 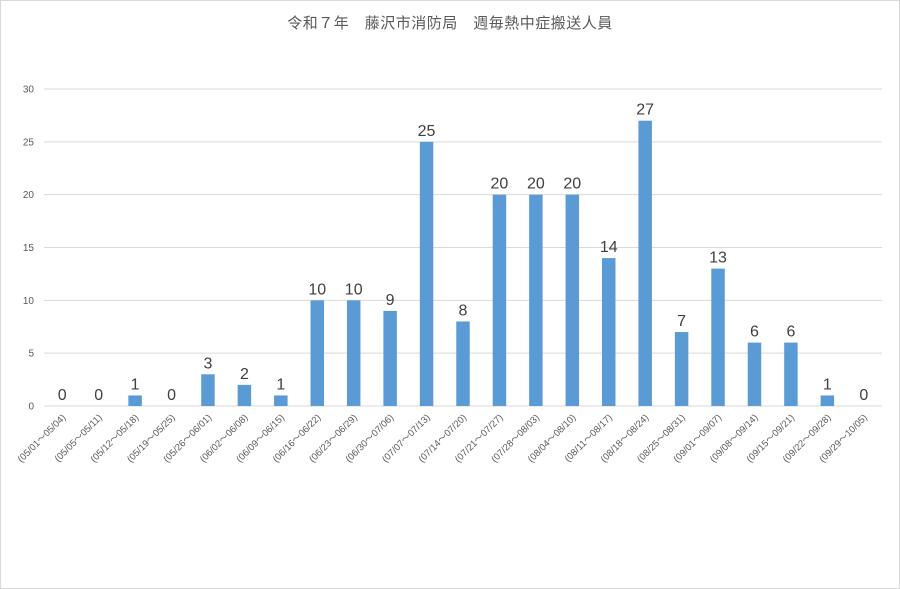 I want to click on data-label: 3, so click(x=208, y=363).